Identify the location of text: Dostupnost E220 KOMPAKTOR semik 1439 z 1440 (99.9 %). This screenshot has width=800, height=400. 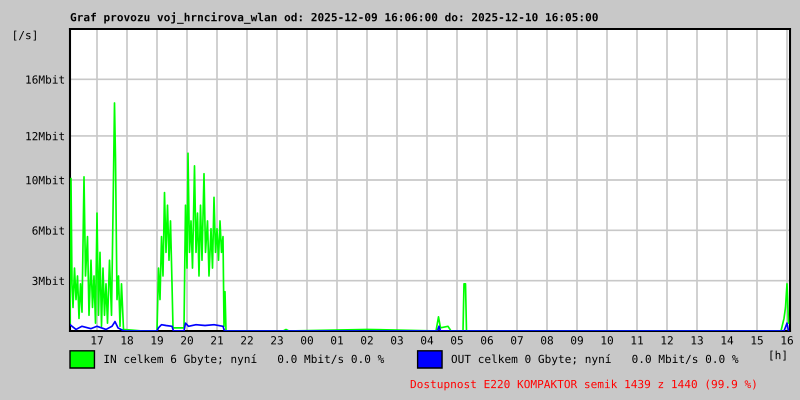
(583, 385).